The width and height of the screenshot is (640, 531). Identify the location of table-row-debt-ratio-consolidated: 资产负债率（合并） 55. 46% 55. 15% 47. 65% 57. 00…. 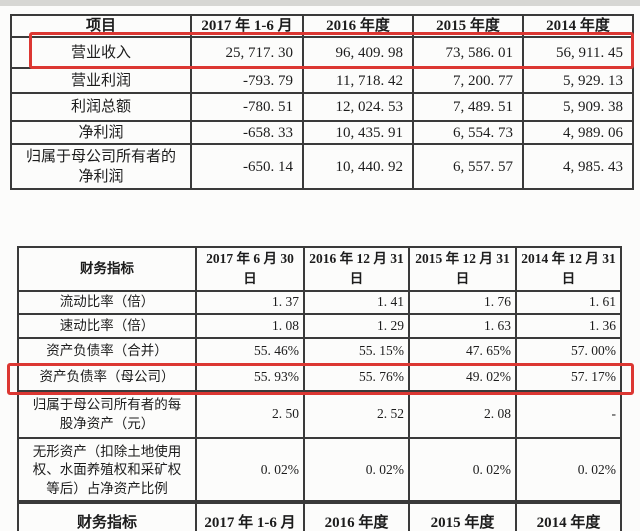
(319, 351).